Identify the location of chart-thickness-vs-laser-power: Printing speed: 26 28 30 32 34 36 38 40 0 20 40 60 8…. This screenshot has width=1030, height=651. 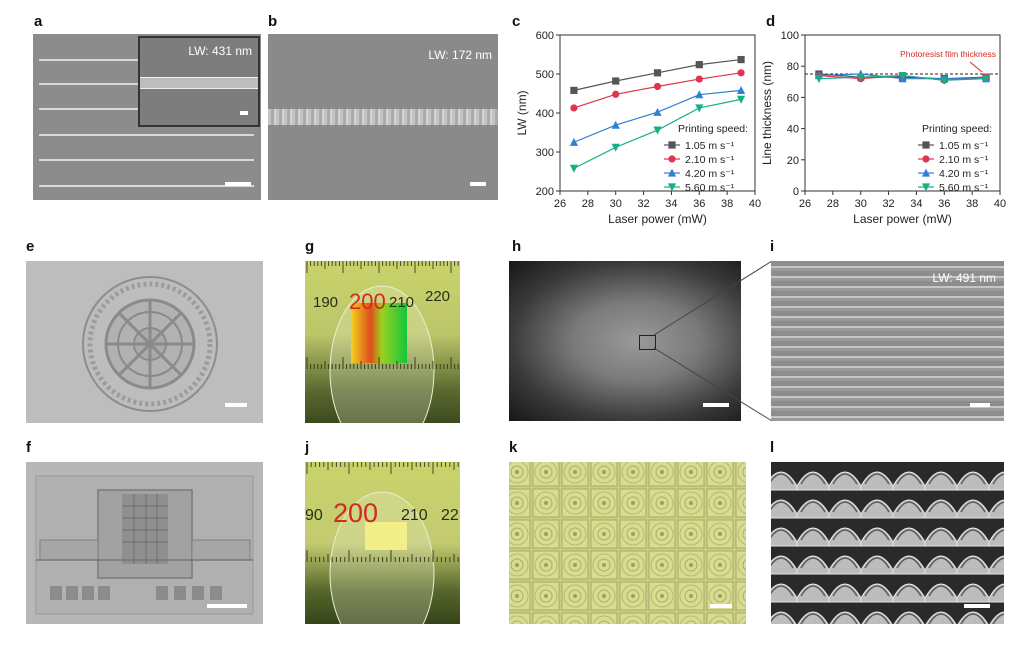
(883, 128).